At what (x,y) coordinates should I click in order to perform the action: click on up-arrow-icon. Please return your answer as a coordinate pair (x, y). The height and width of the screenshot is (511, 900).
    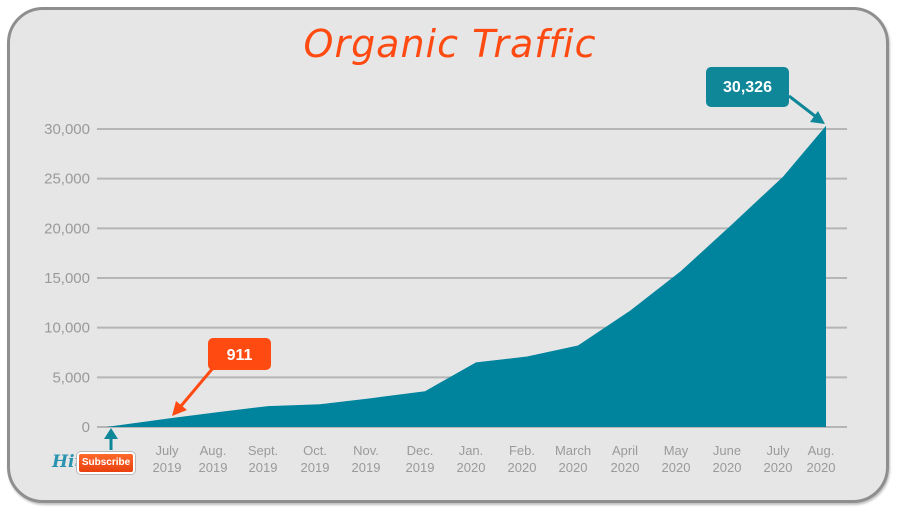
    Looking at the image, I should click on (111, 439).